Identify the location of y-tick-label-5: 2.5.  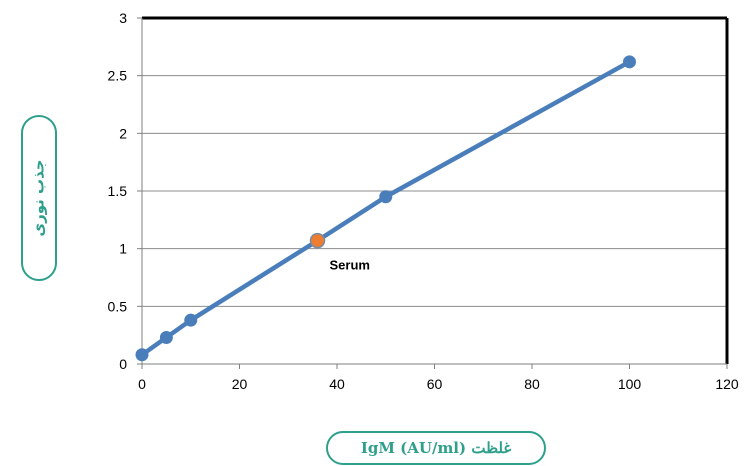
(118, 76).